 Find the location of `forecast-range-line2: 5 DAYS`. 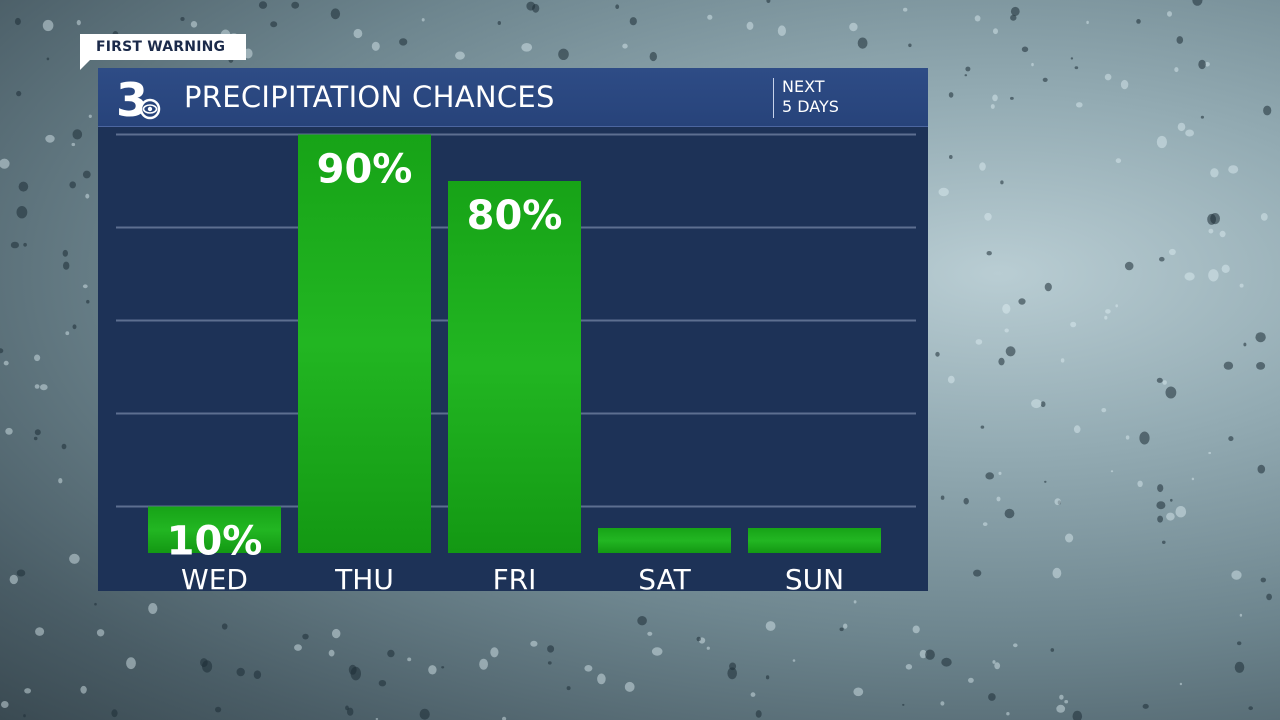

forecast-range-line2: 5 DAYS is located at coordinates (810, 106).